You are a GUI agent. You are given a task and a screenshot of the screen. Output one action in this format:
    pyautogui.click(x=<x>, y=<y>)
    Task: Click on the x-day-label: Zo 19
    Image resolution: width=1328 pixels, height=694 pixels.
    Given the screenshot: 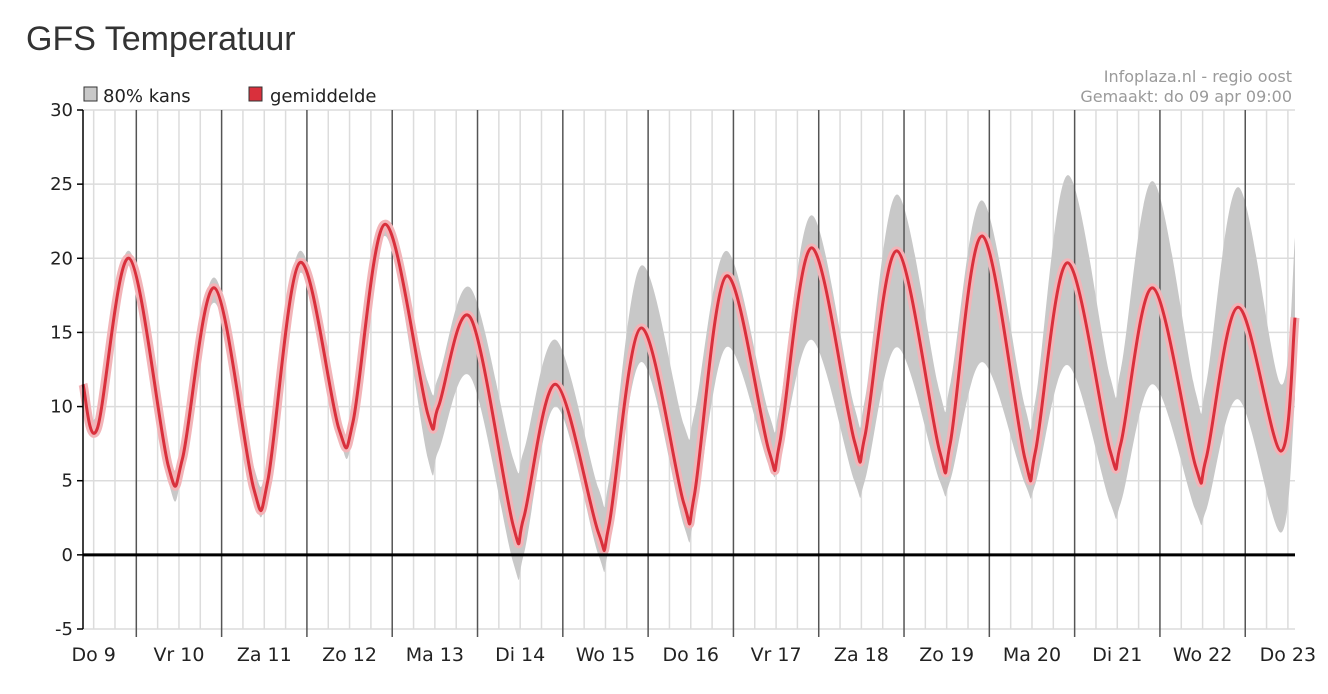 What is the action you would take?
    pyautogui.click(x=946, y=655)
    